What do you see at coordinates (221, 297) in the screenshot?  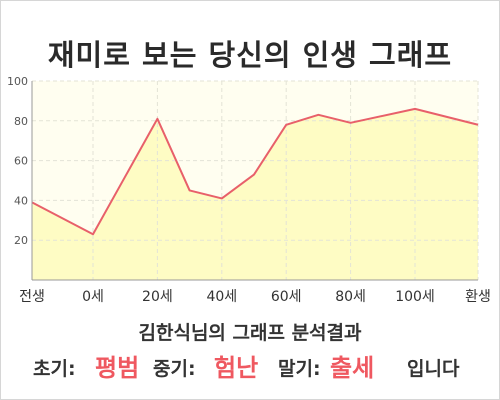 I see `x-tick-label: 40세` at bounding box center [221, 297].